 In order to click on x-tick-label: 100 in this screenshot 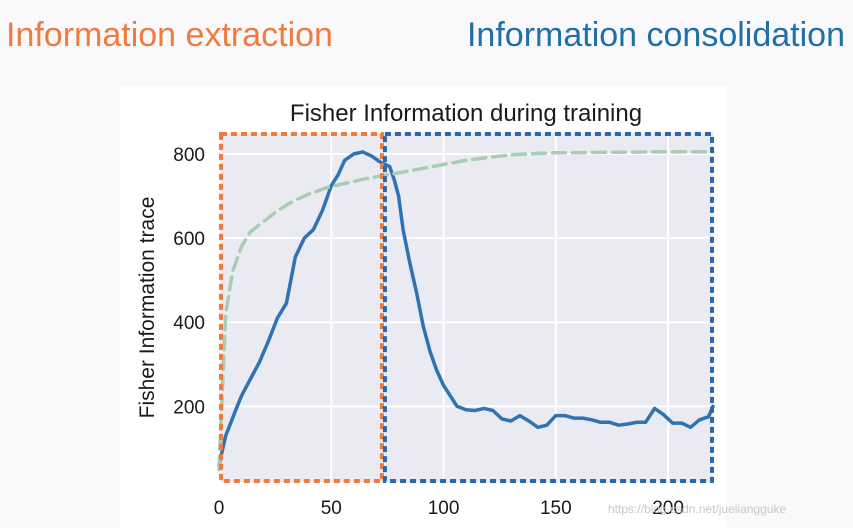, I will do `click(444, 508)`.